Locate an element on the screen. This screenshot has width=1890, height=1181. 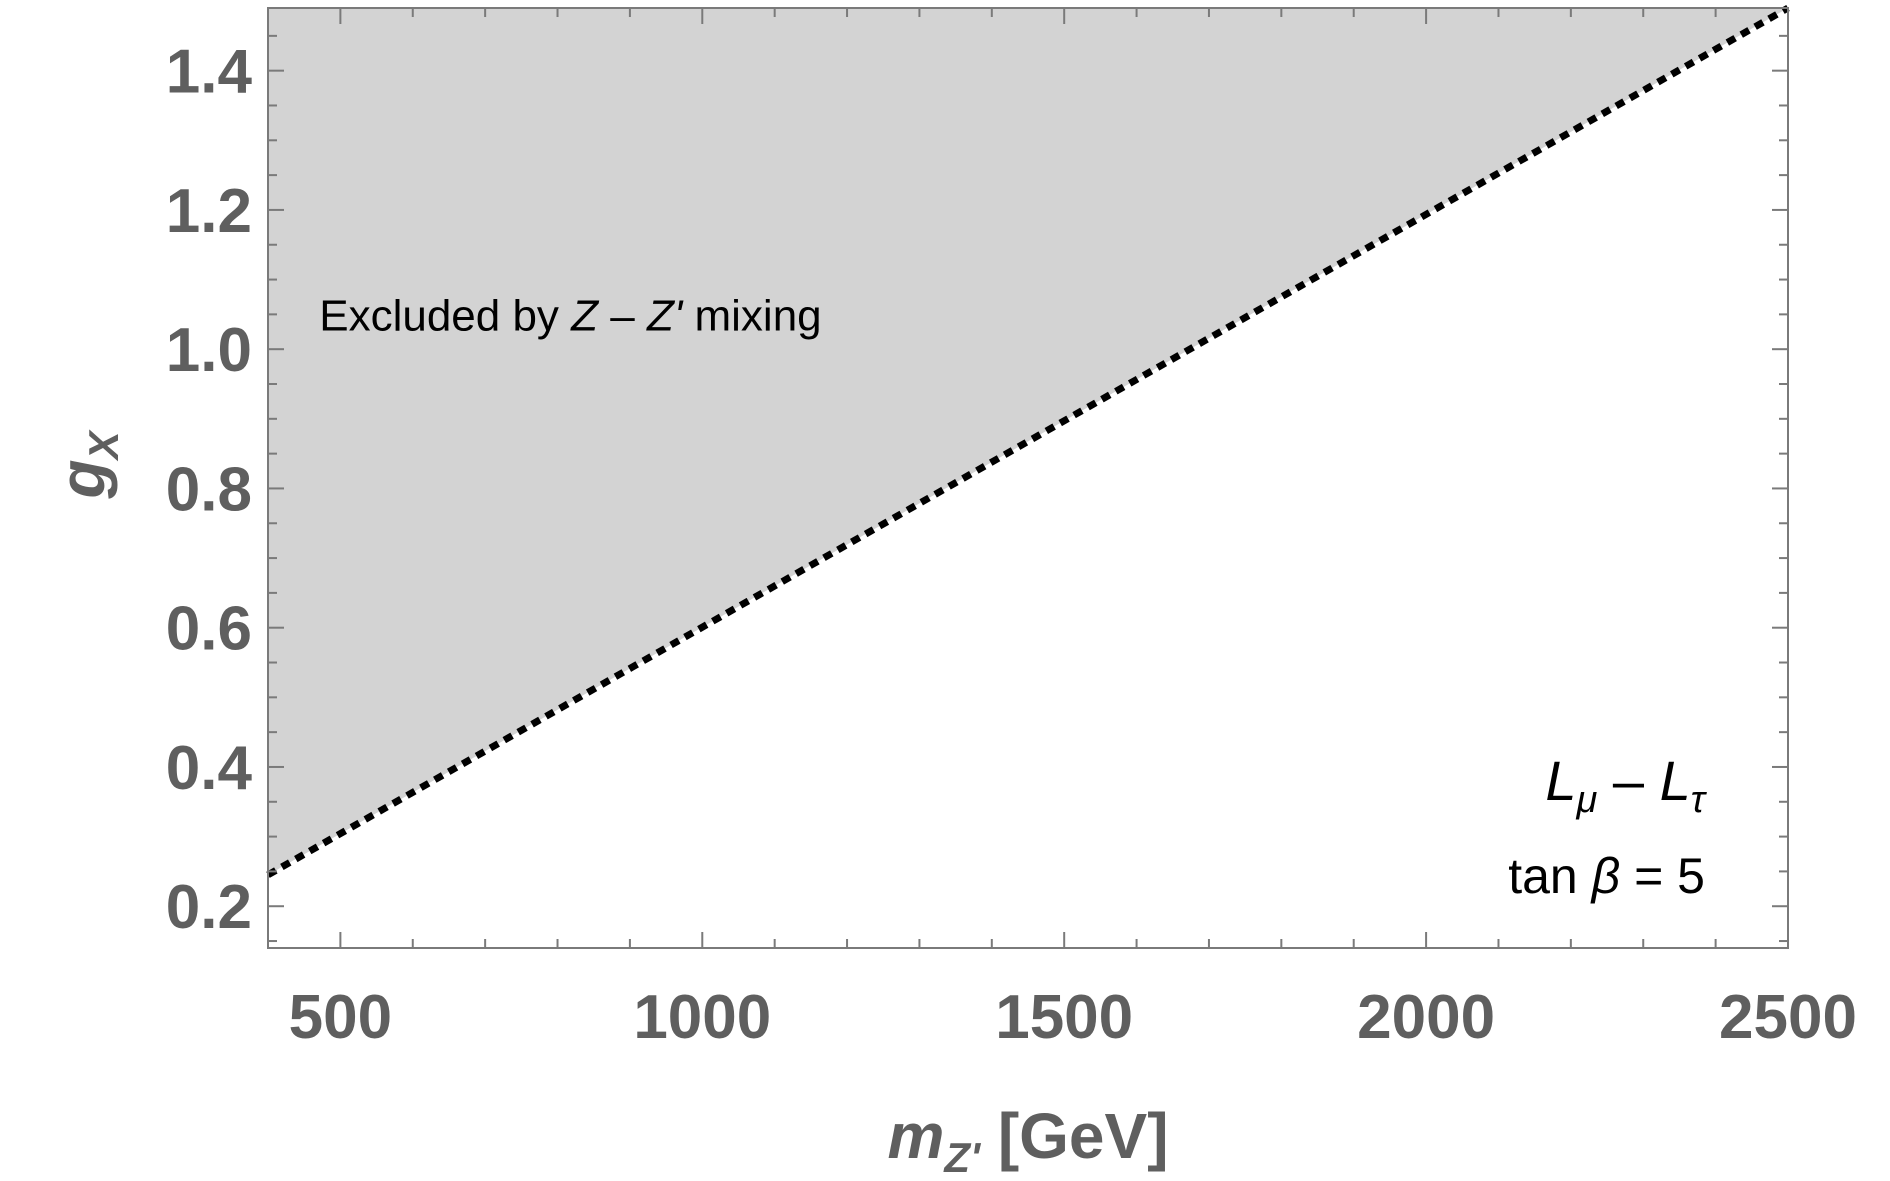
excluded-label-prefix: Excluded by is located at coordinates (445, 315).